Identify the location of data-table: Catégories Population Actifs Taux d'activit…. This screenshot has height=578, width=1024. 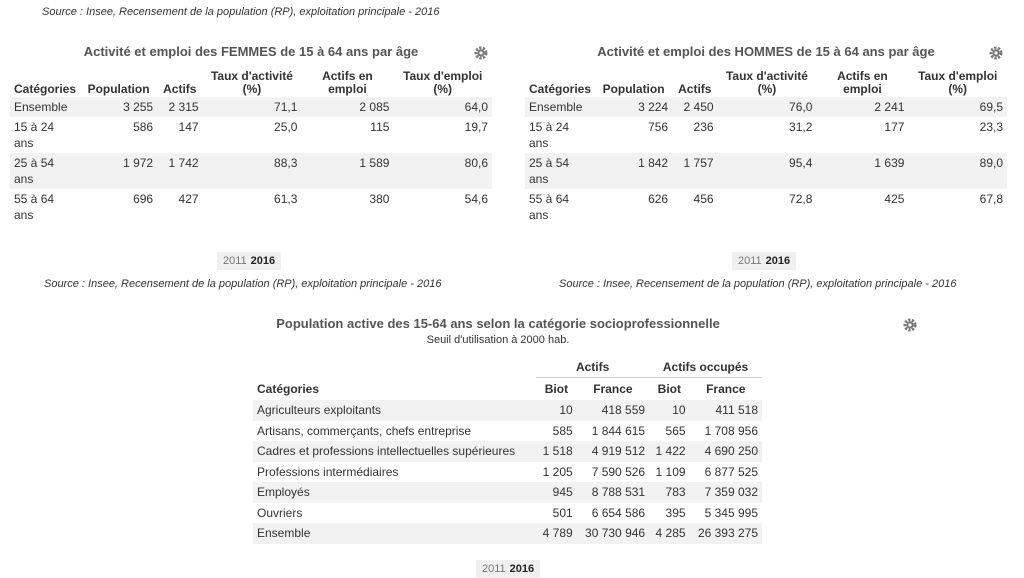
(251, 147).